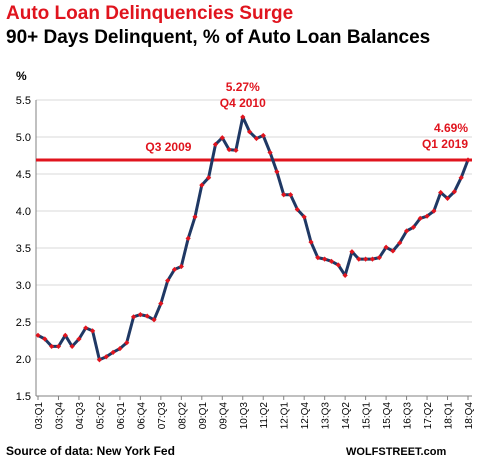 This screenshot has height=464, width=481. What do you see at coordinates (326, 416) in the screenshot?
I see `x-tick-label: 13:Q3` at bounding box center [326, 416].